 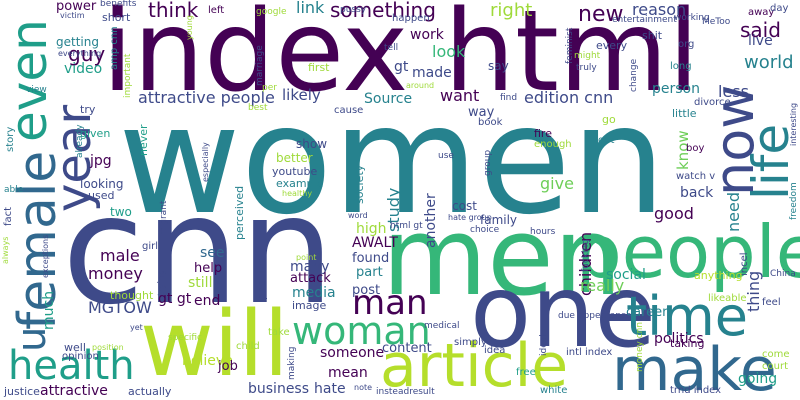 I want to click on cloud-word: part, so click(x=369, y=272).